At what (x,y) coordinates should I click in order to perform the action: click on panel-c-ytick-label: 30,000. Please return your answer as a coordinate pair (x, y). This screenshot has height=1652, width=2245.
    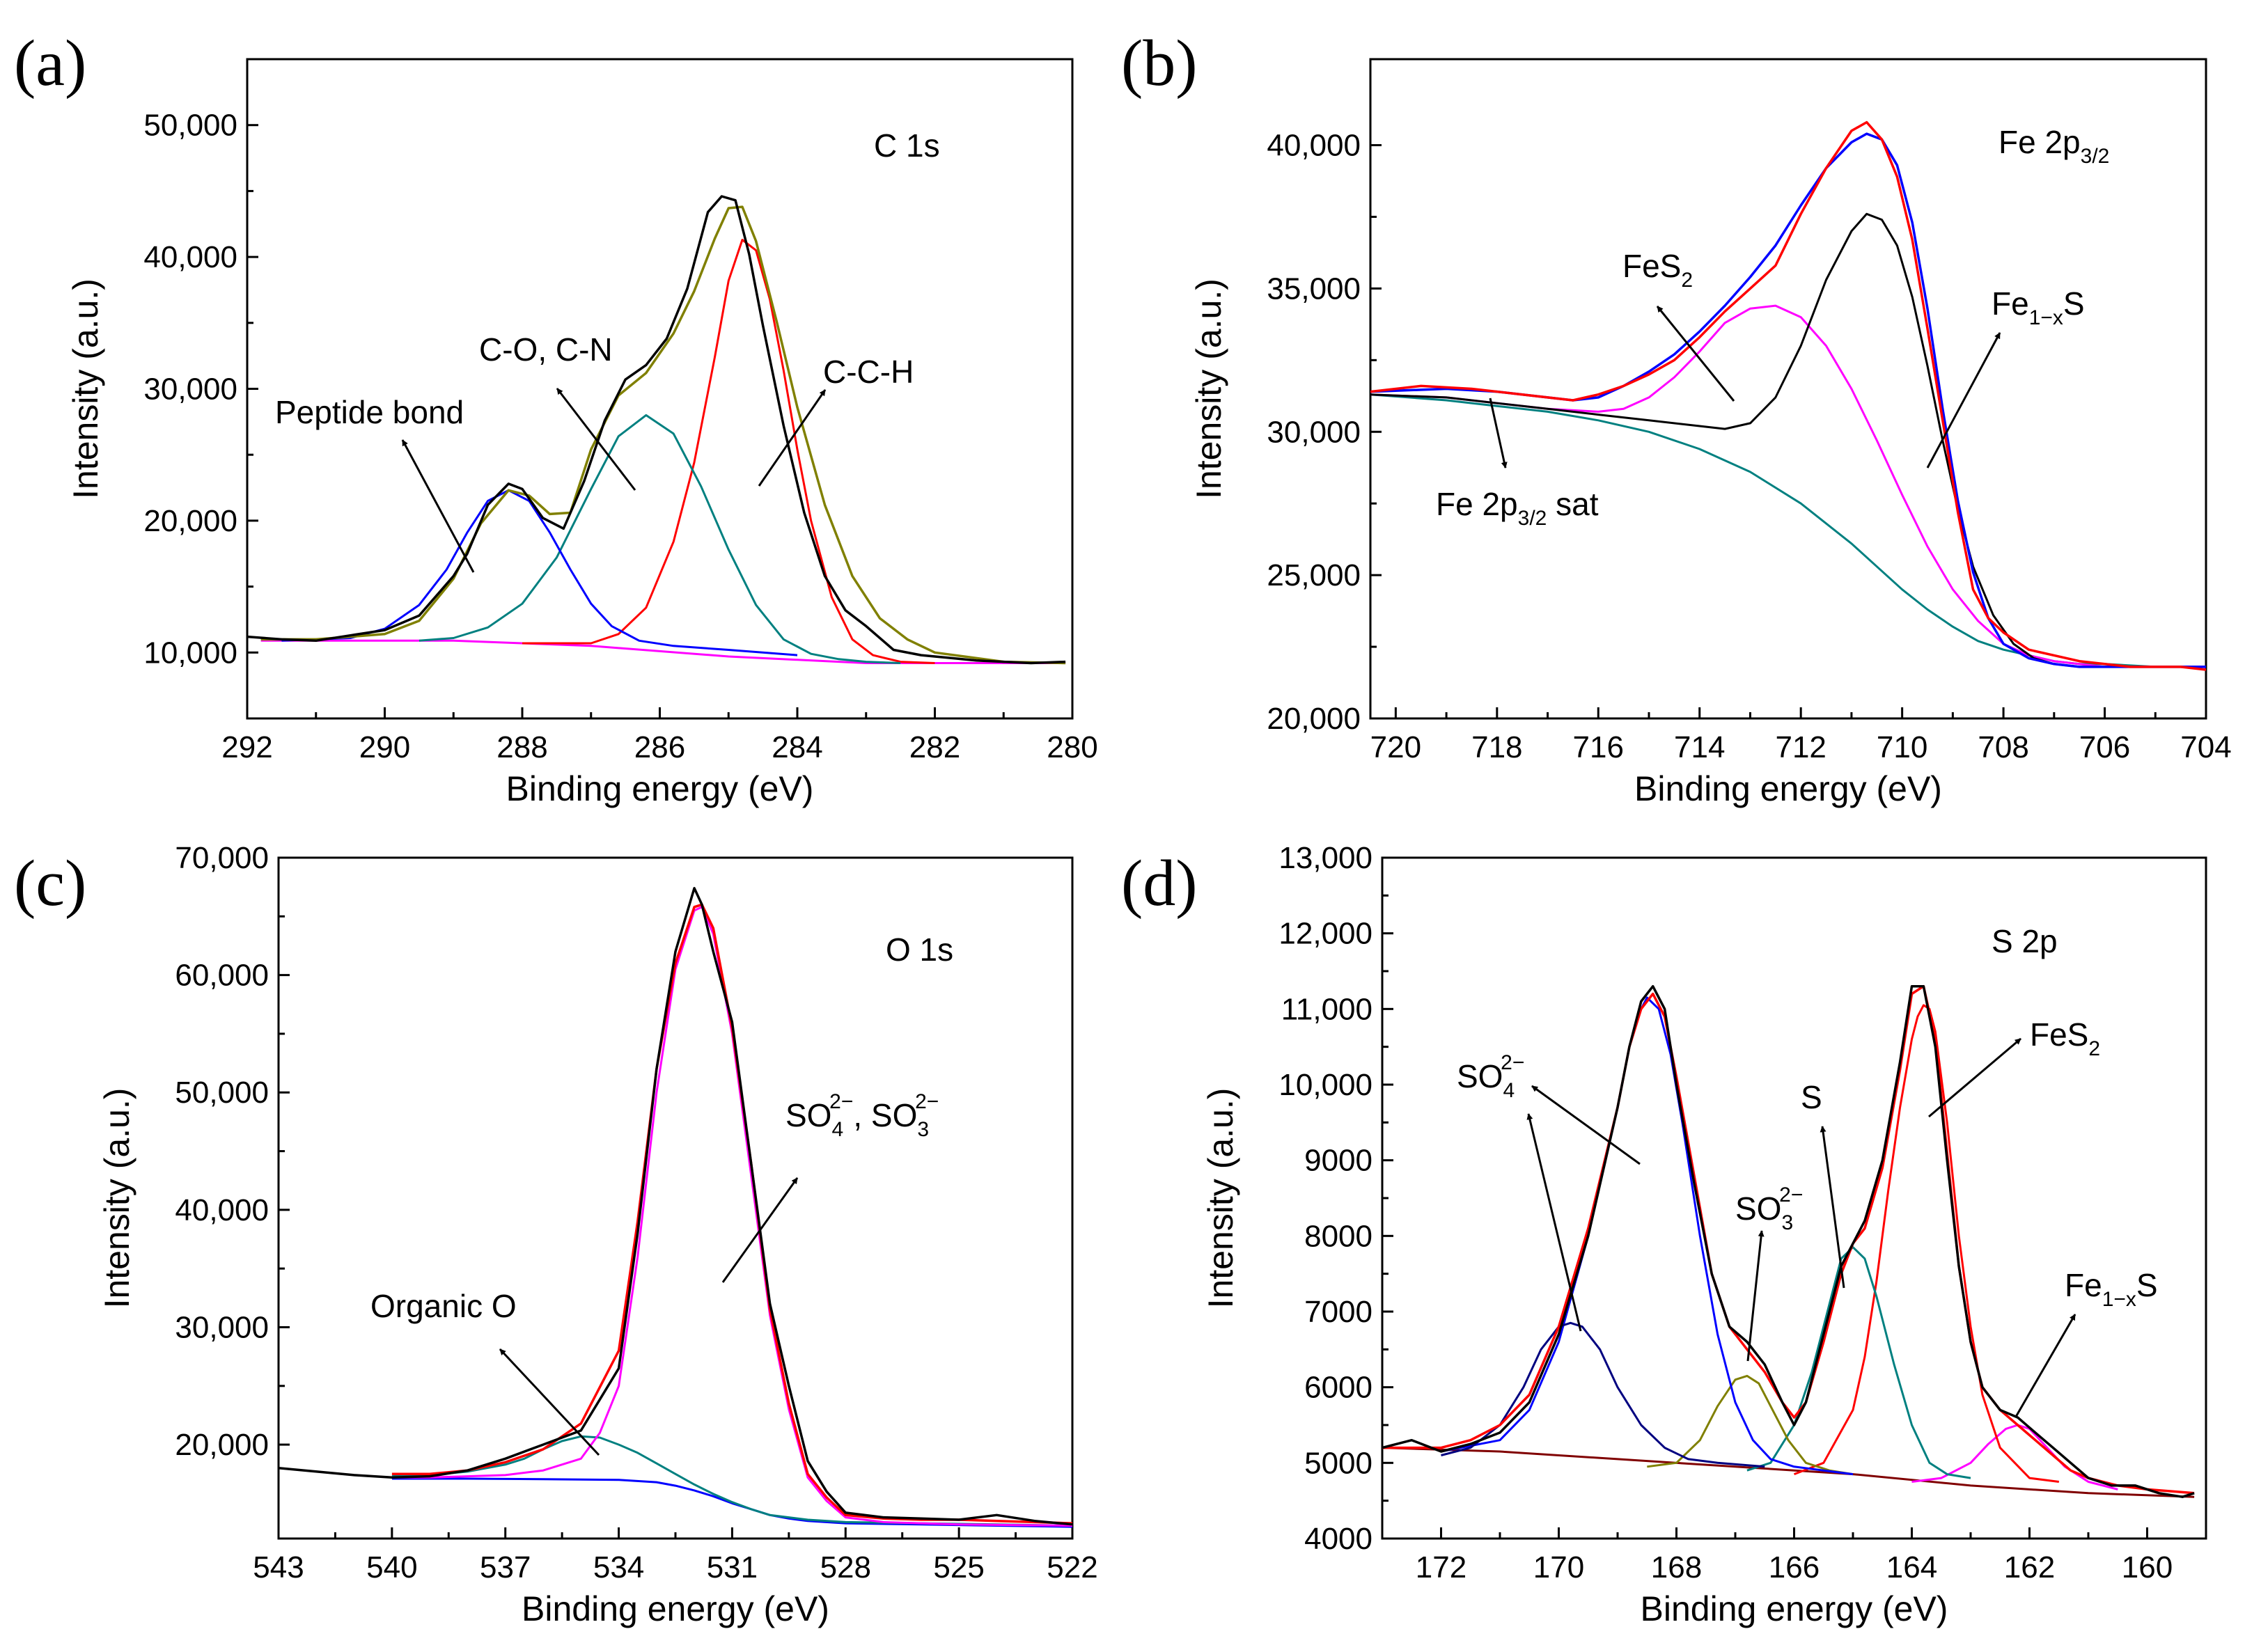
    Looking at the image, I should click on (222, 1327).